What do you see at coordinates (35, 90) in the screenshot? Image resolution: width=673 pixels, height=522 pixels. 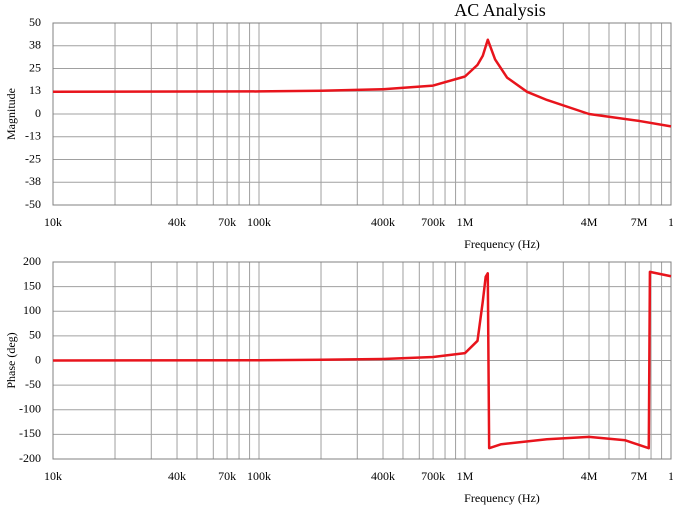 I see `y-tick-label: 13` at bounding box center [35, 90].